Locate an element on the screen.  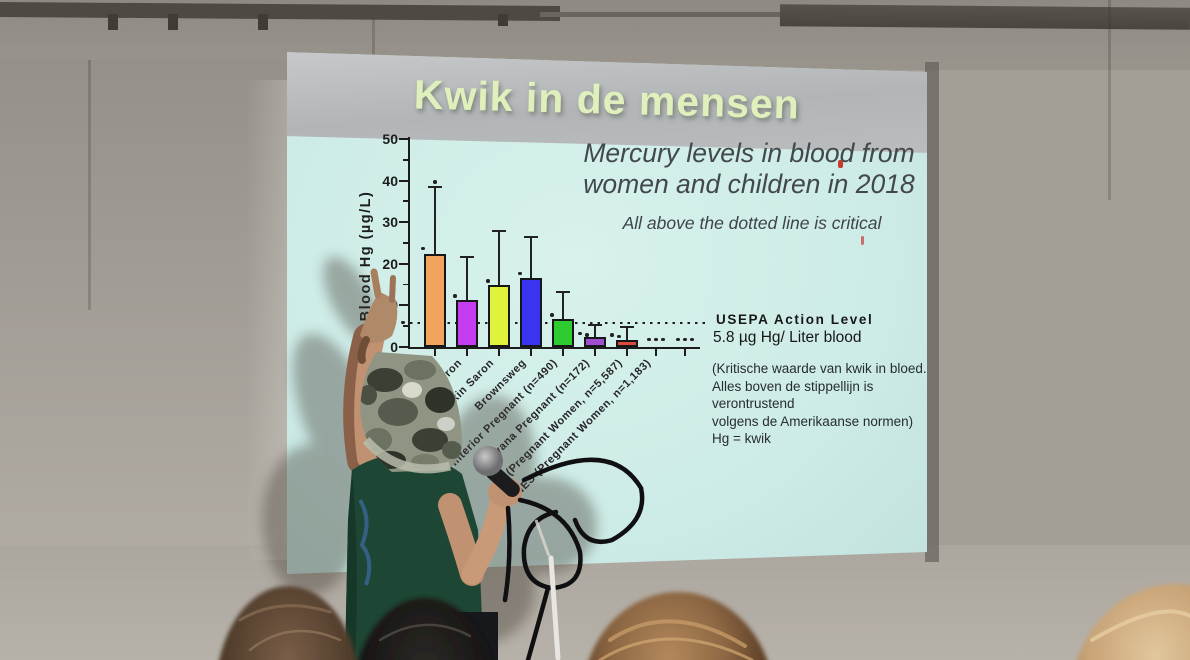
chart-title-line1: Mercury levels in blood from is located at coordinates (749, 153).